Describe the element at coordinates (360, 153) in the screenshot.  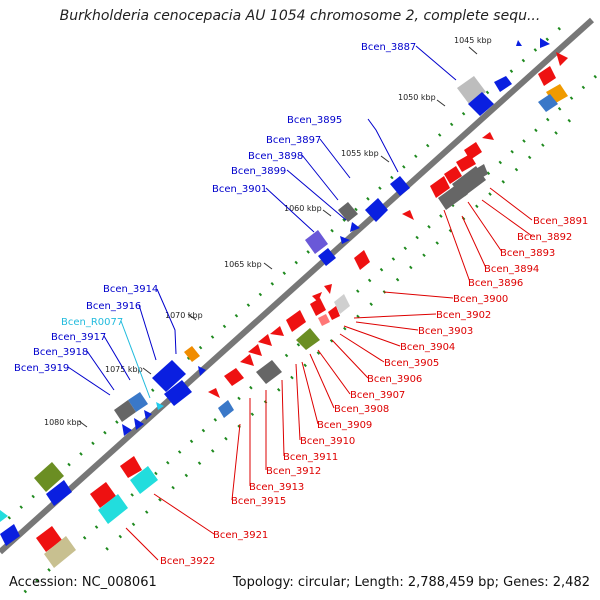
I see `tick-label-1055: 1055 kbp` at that location.